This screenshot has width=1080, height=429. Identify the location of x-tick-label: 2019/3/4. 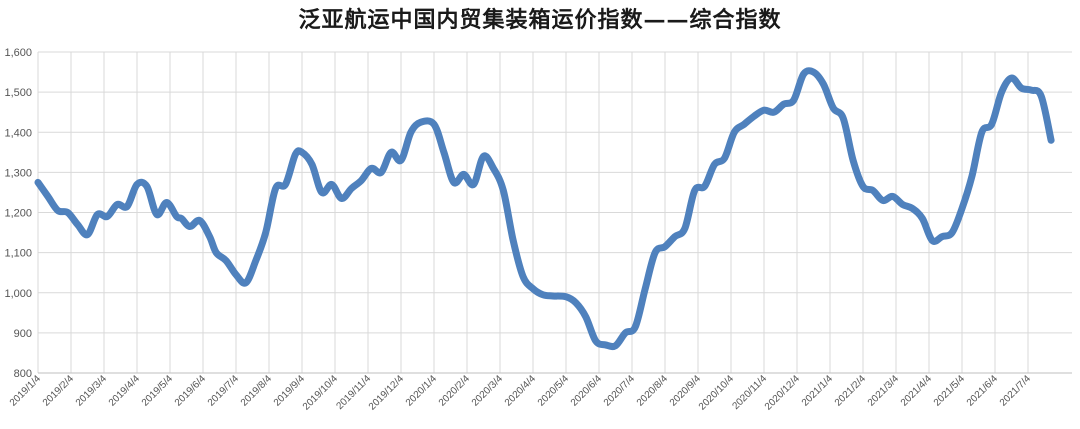
(92, 391).